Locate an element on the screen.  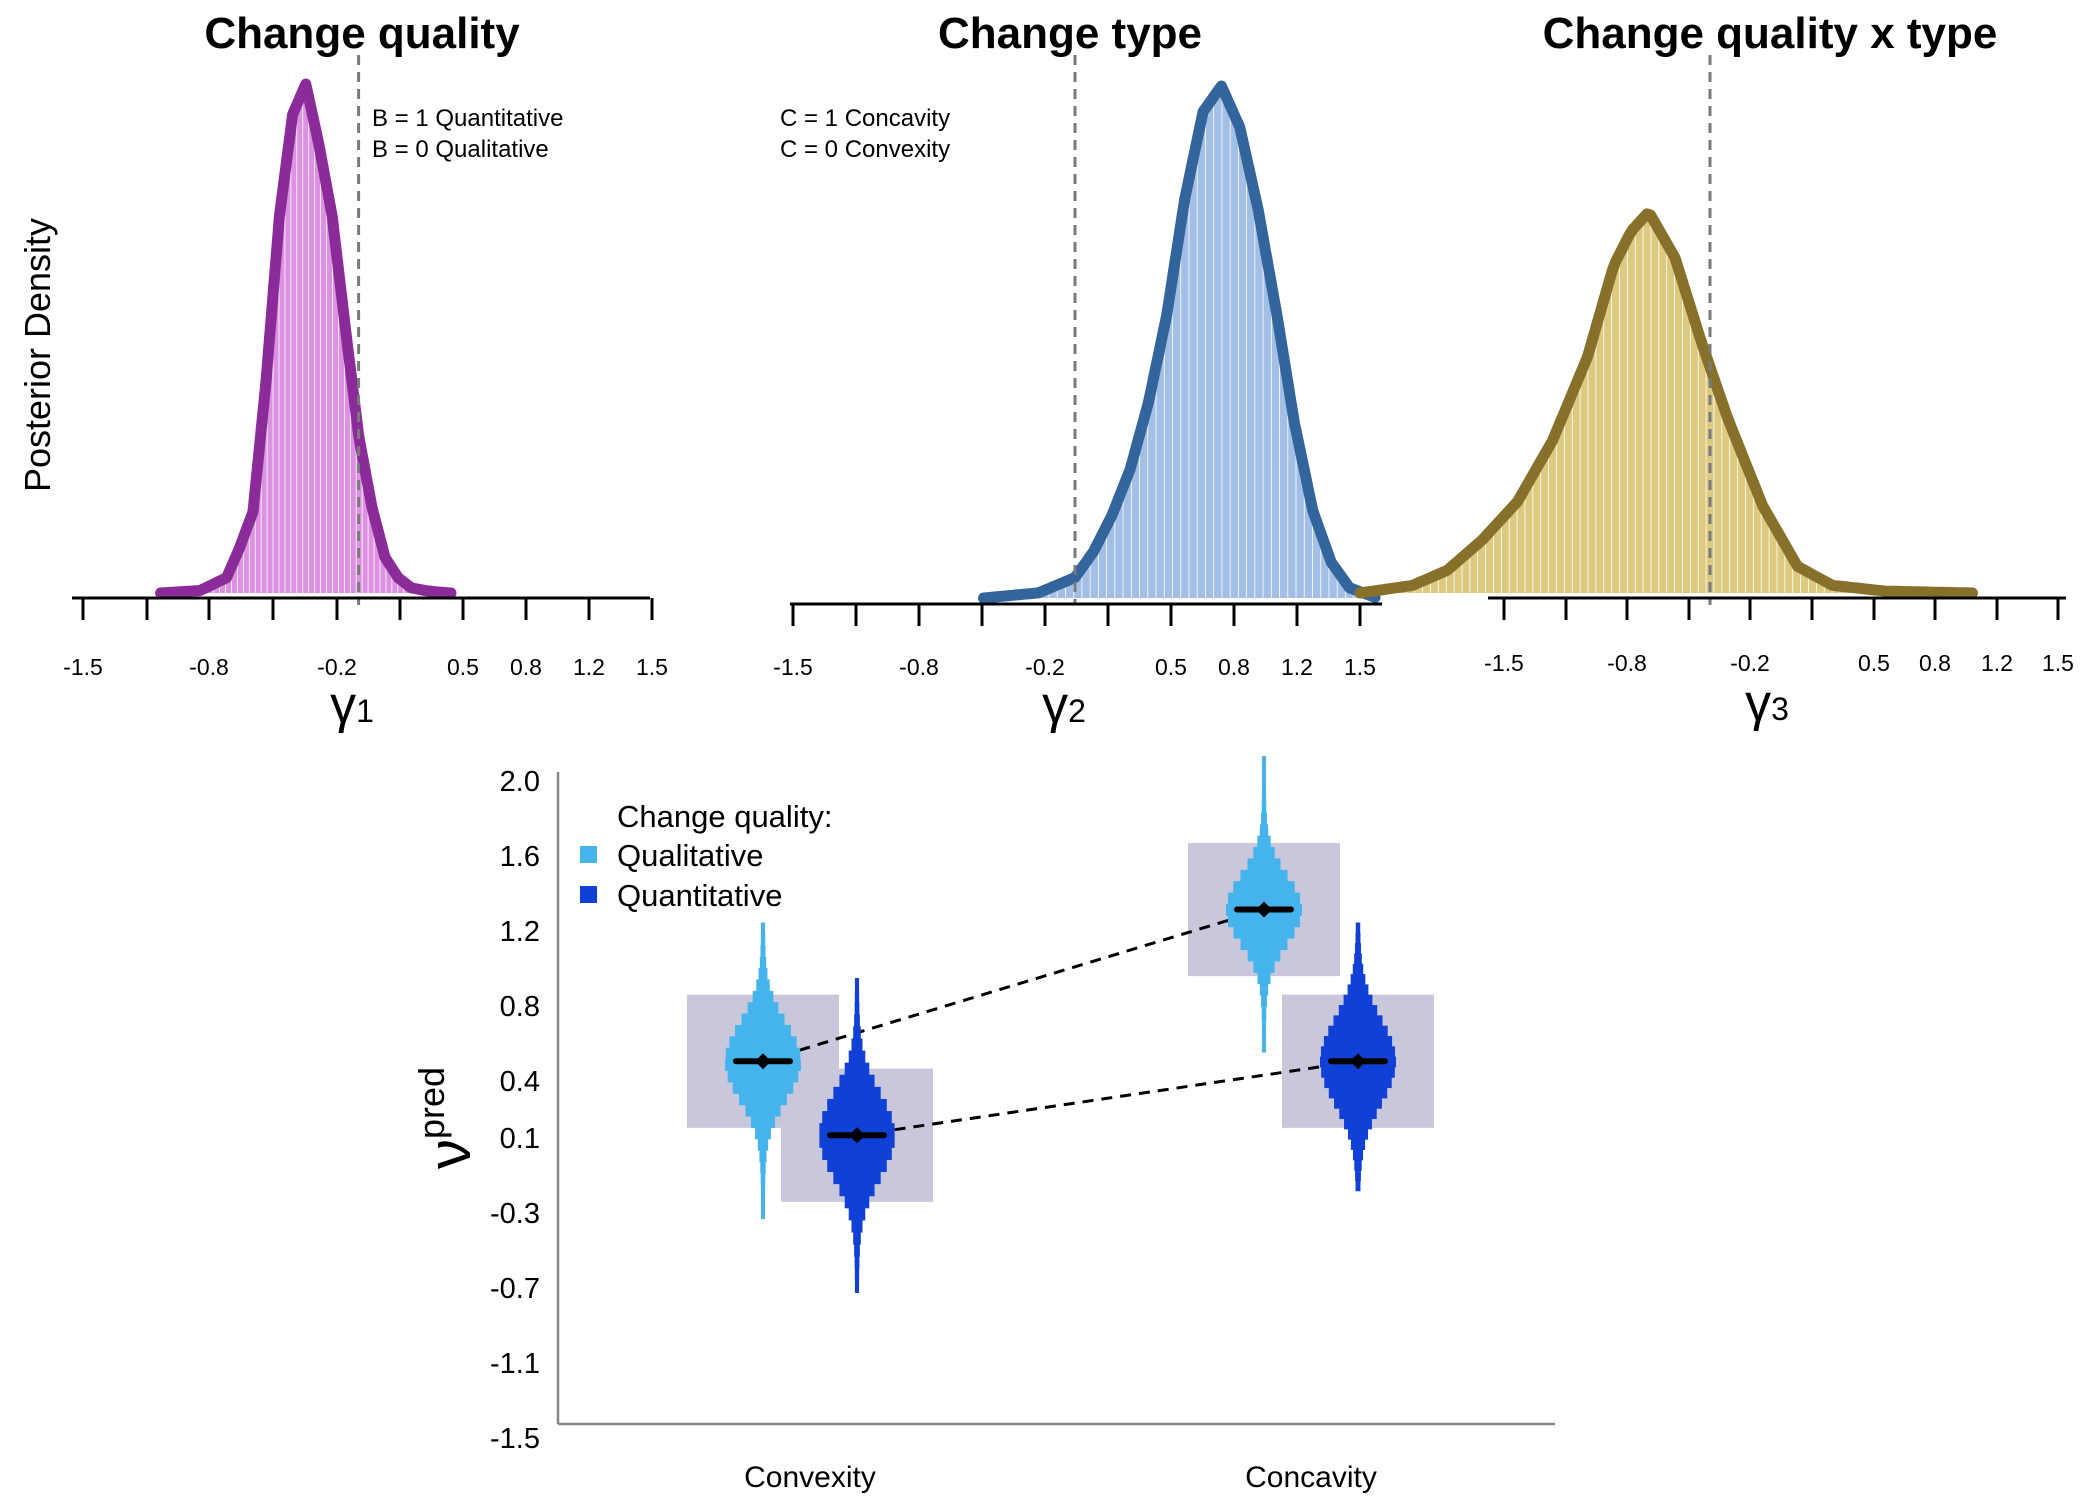
x-axis-subscript: 3 is located at coordinates (1780, 709).